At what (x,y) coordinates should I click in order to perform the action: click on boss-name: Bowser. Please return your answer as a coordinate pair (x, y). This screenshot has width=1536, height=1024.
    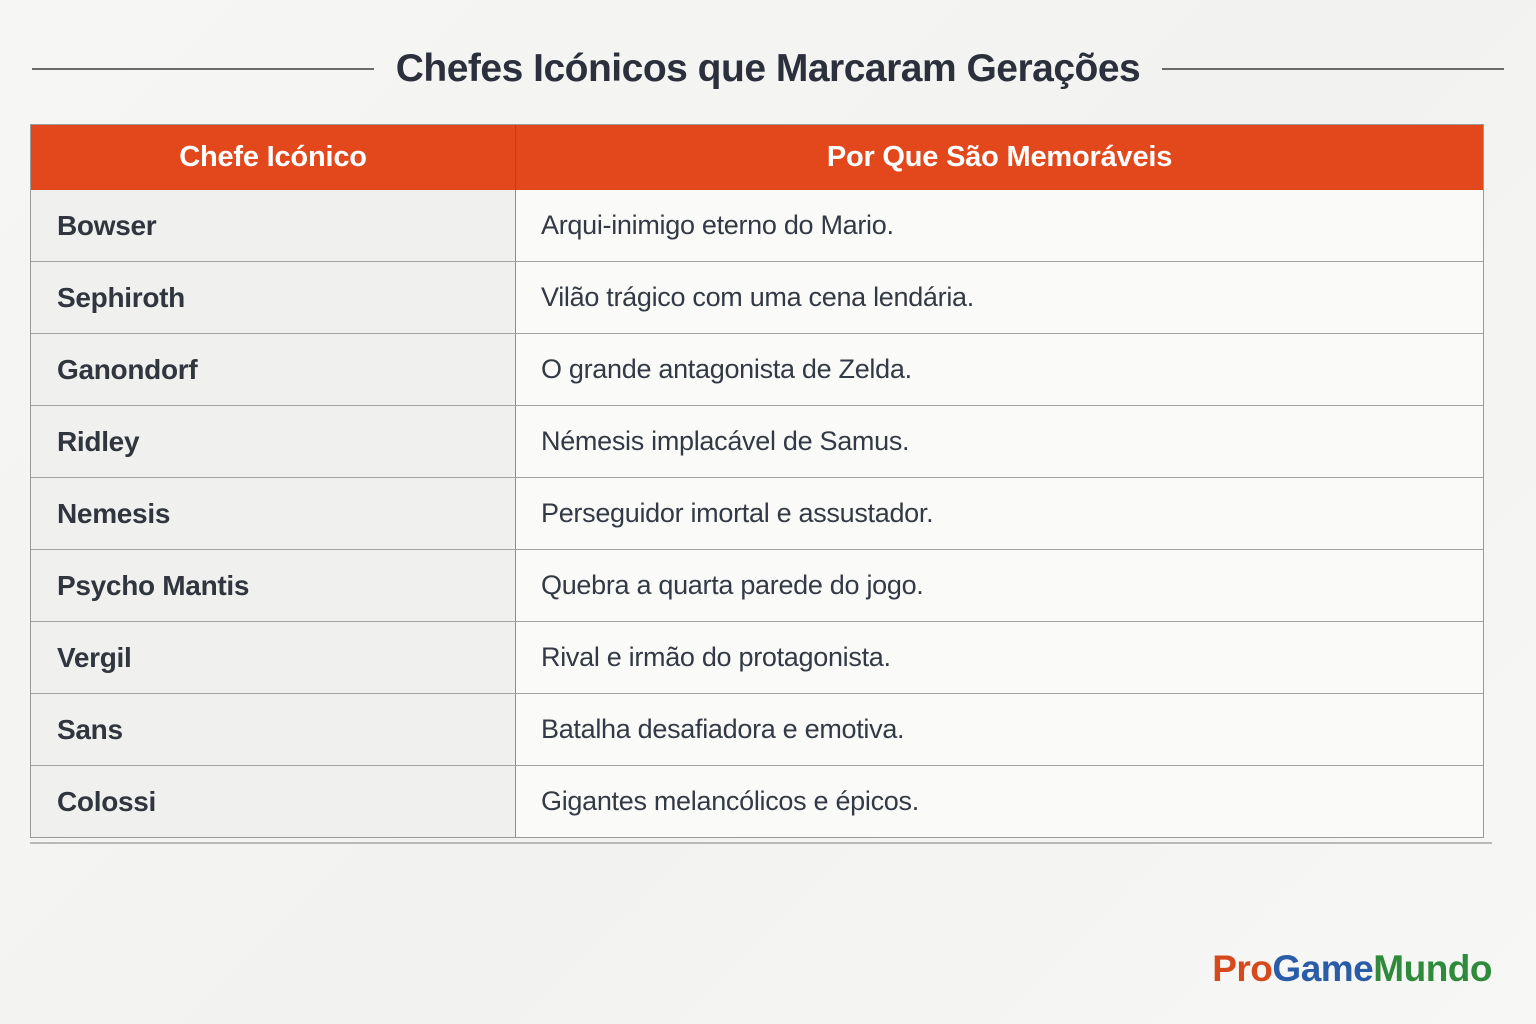
    Looking at the image, I should click on (273, 225).